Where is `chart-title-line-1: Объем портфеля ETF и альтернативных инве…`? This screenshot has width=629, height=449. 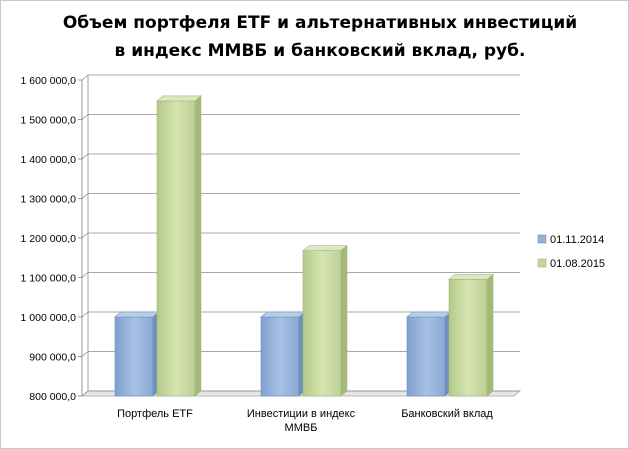
chart-title-line-1: Объем портфеля ETF и альтернативных инве… is located at coordinates (320, 23).